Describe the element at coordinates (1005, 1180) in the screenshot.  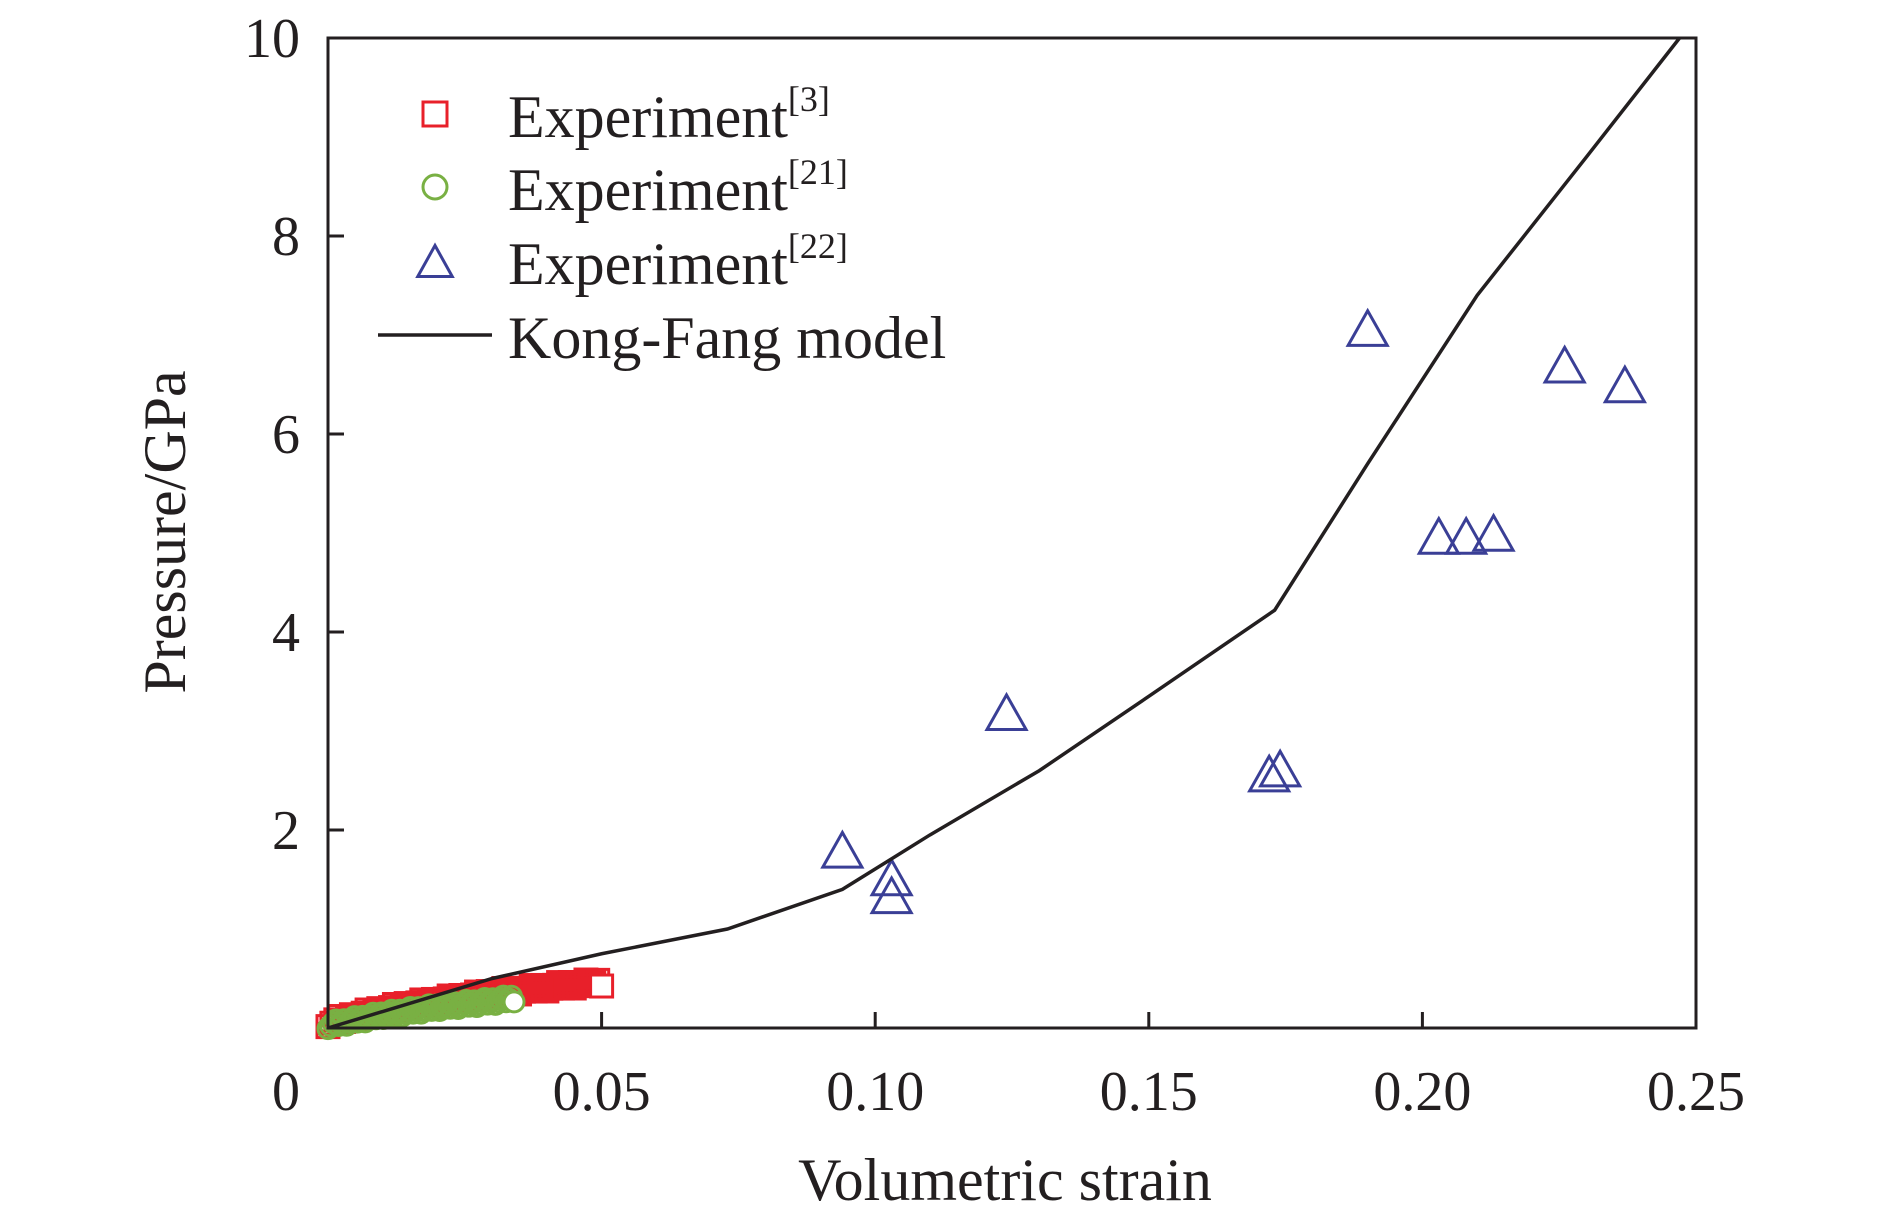
I see `x-axis-label: Volumetric strain` at that location.